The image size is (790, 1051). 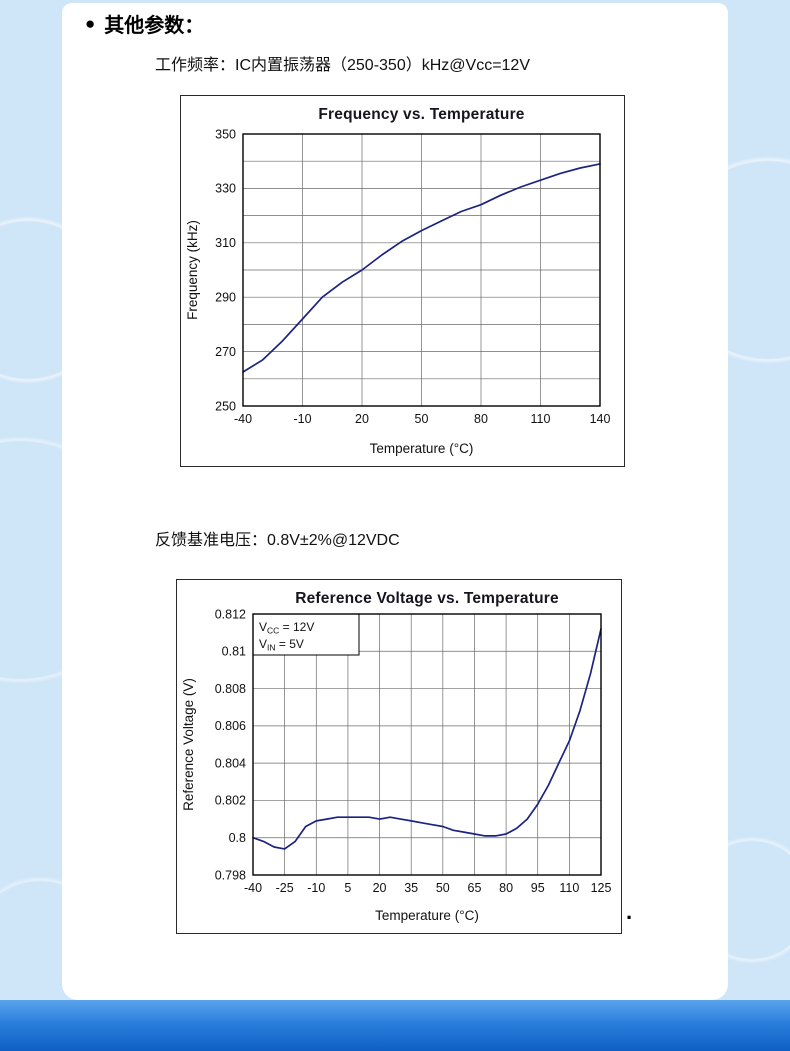 What do you see at coordinates (285, 888) in the screenshot?
I see `svg-text: -25` at bounding box center [285, 888].